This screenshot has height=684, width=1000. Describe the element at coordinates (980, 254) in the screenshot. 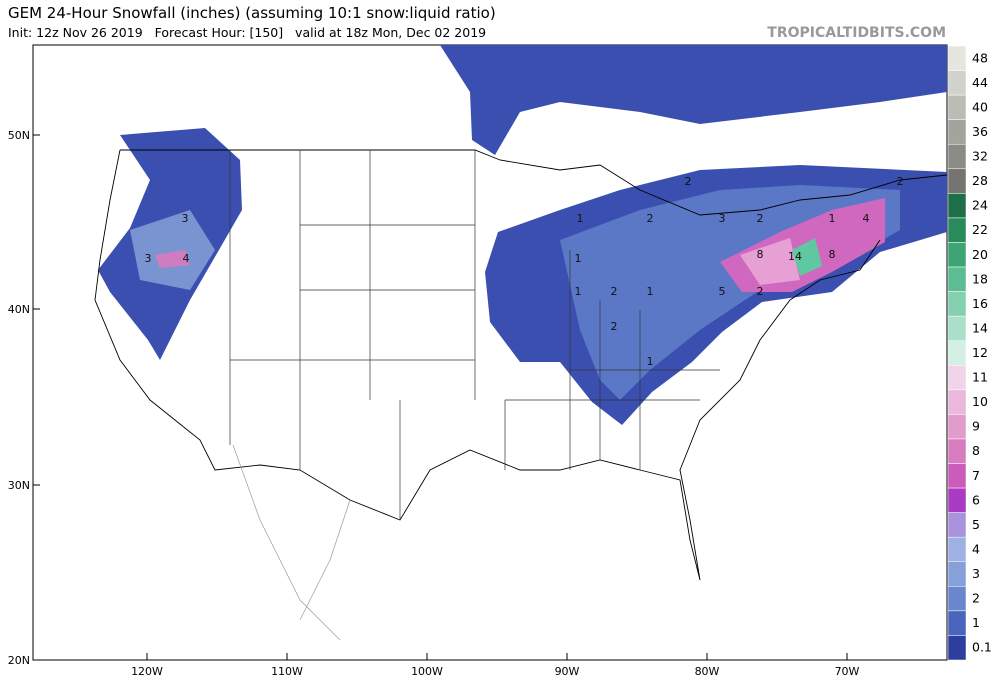

I see `colorbar-label: 20` at that location.